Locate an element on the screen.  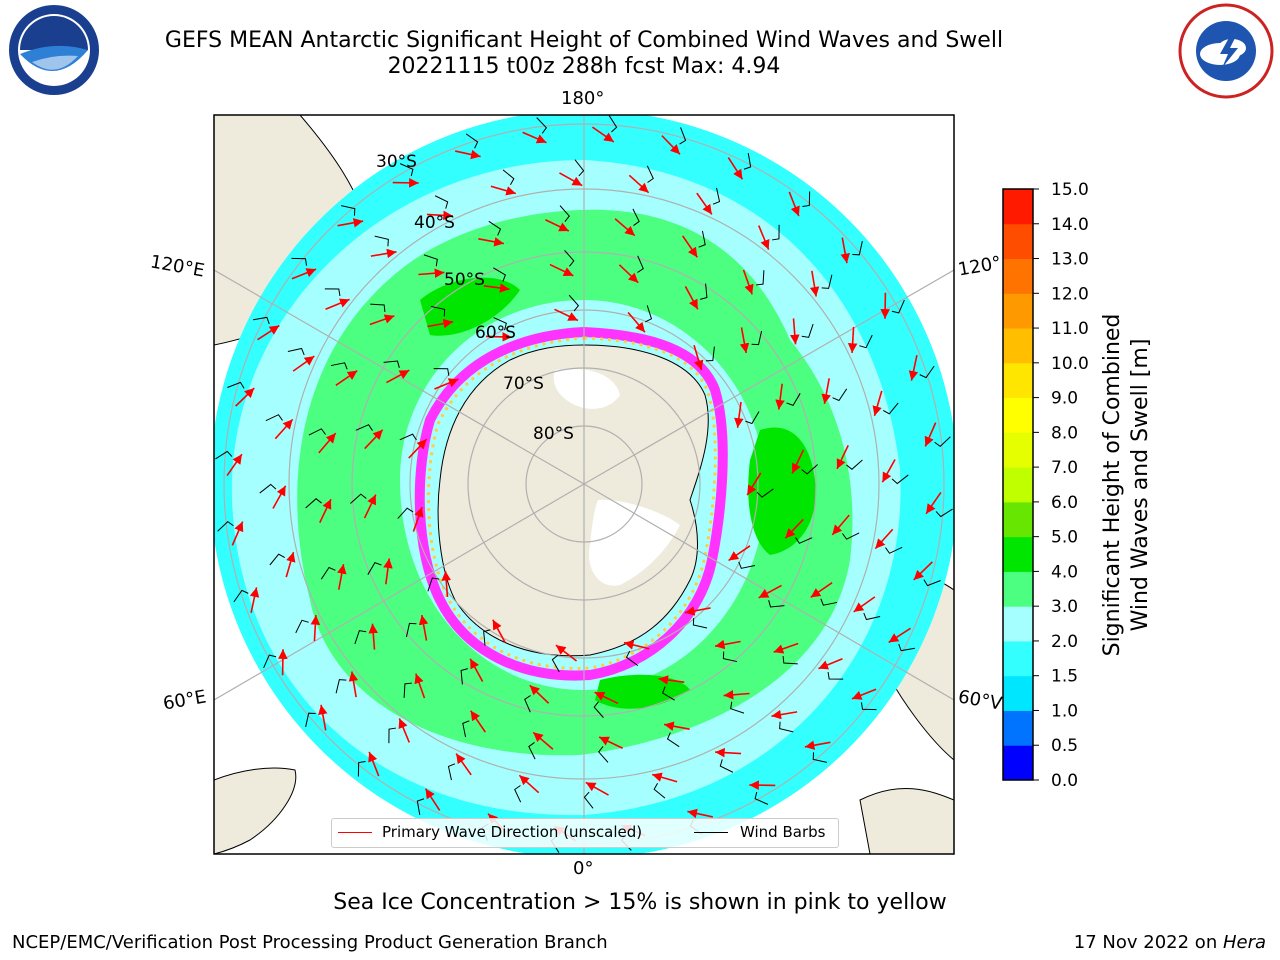
colorbar-tick-label: 9.0 is located at coordinates (1064, 399).